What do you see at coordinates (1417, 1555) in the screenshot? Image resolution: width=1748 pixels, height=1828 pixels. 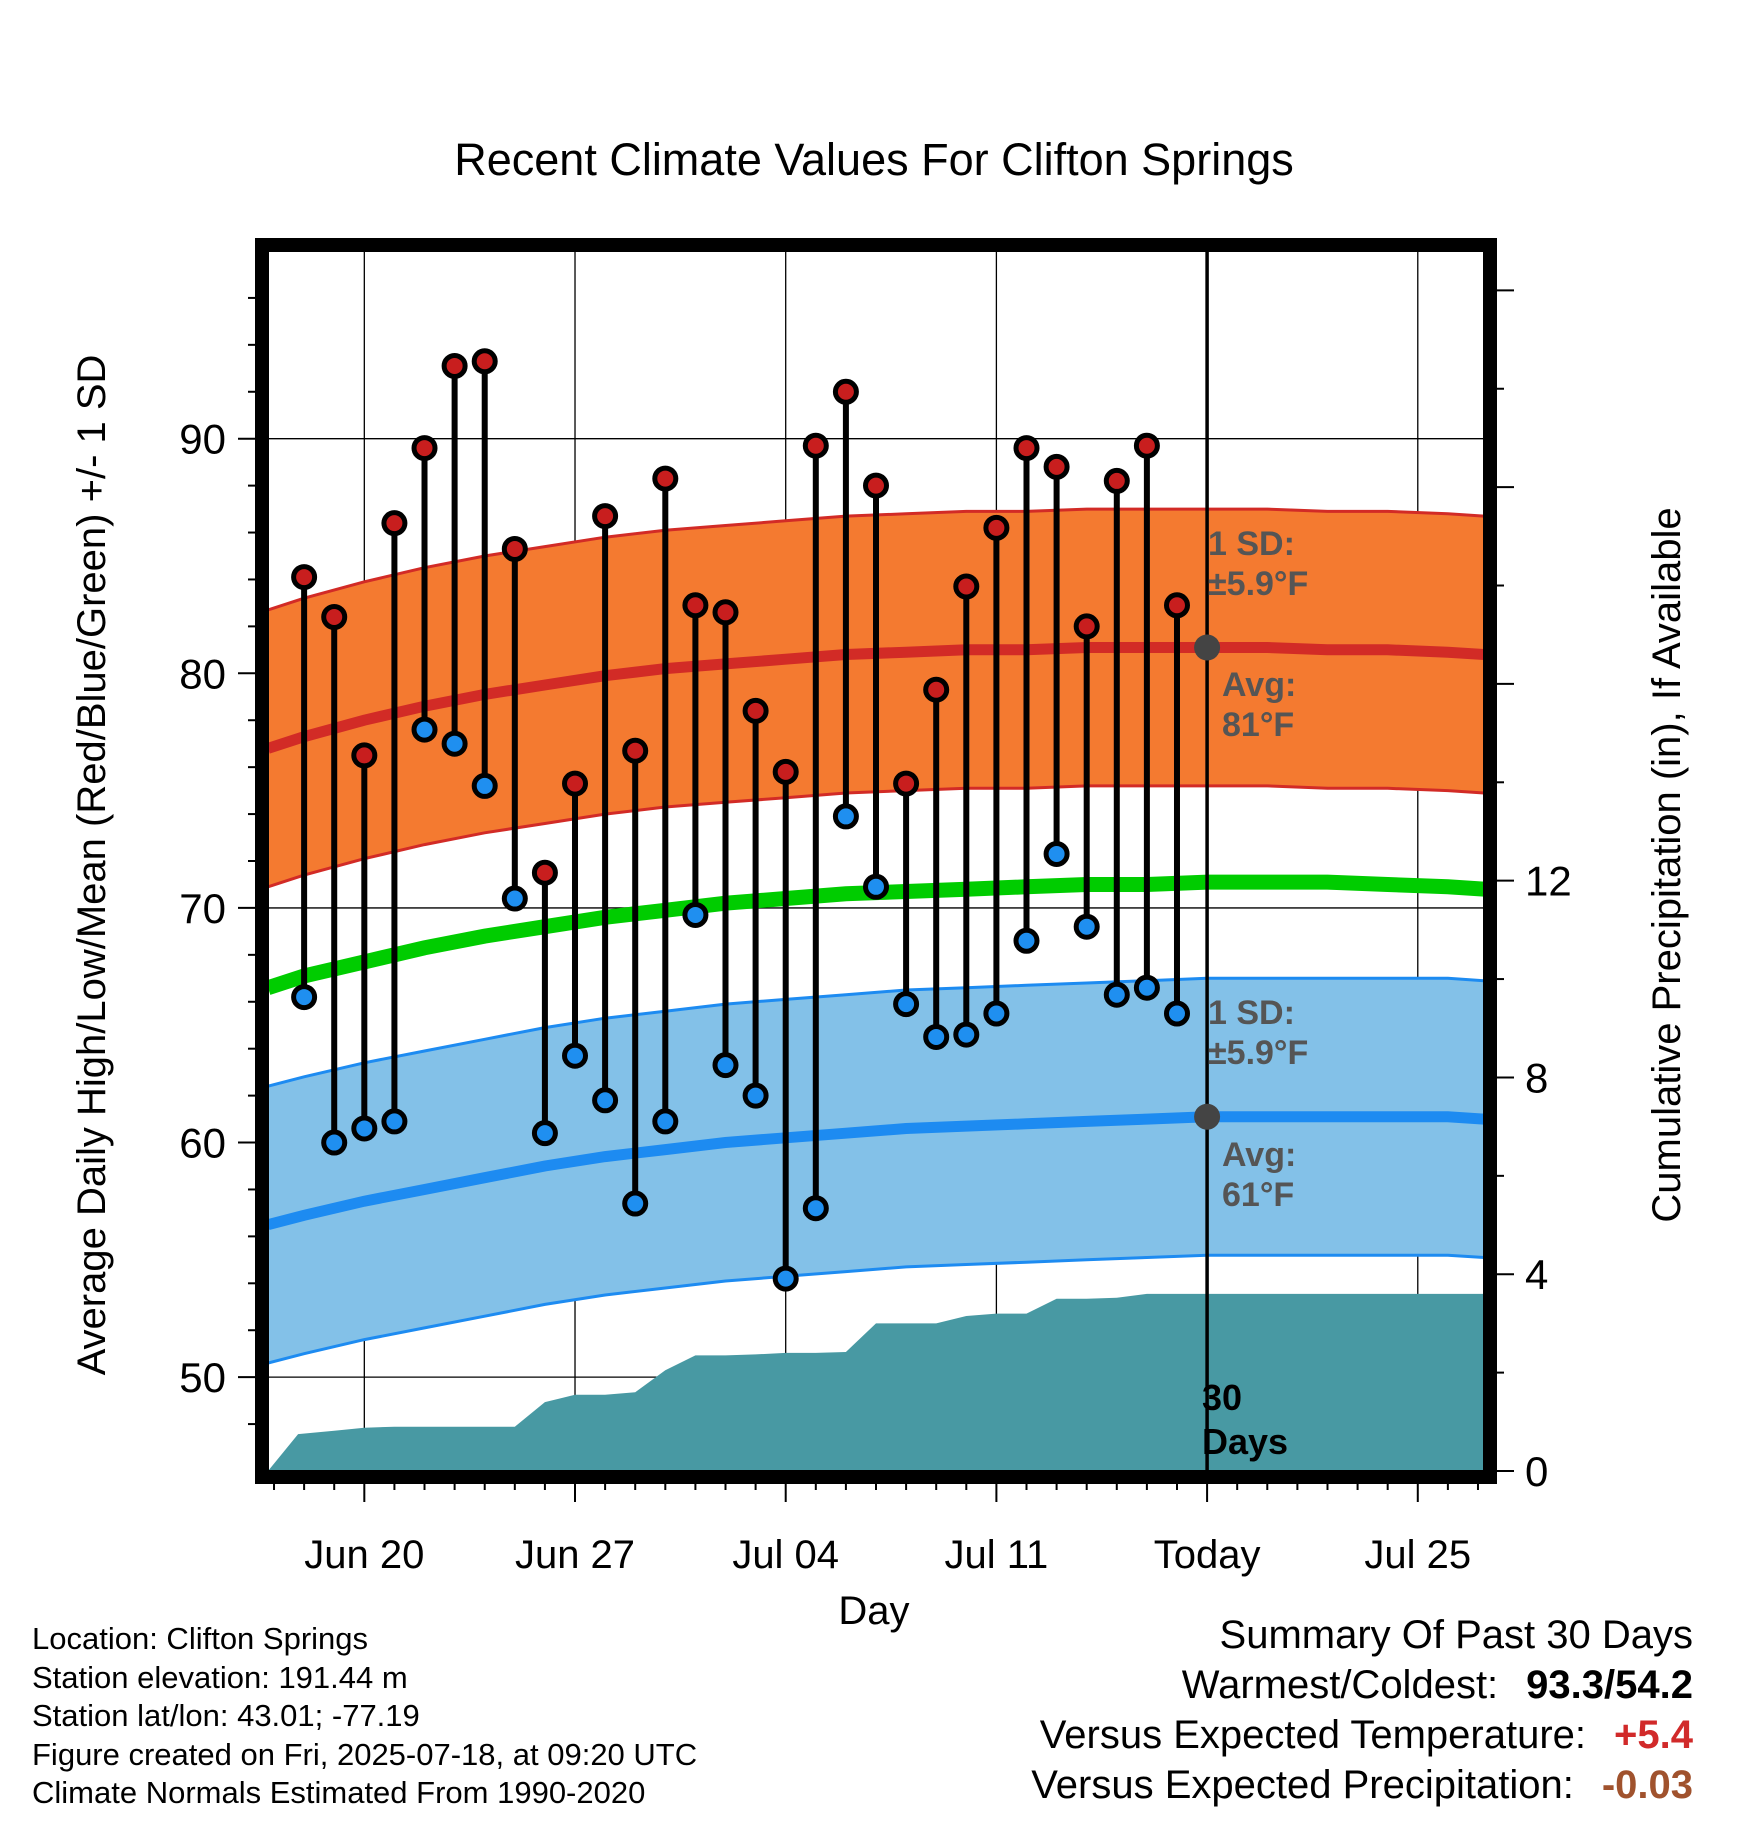 I see `bottom-axis-tick-label: Jul 25` at bounding box center [1417, 1555].